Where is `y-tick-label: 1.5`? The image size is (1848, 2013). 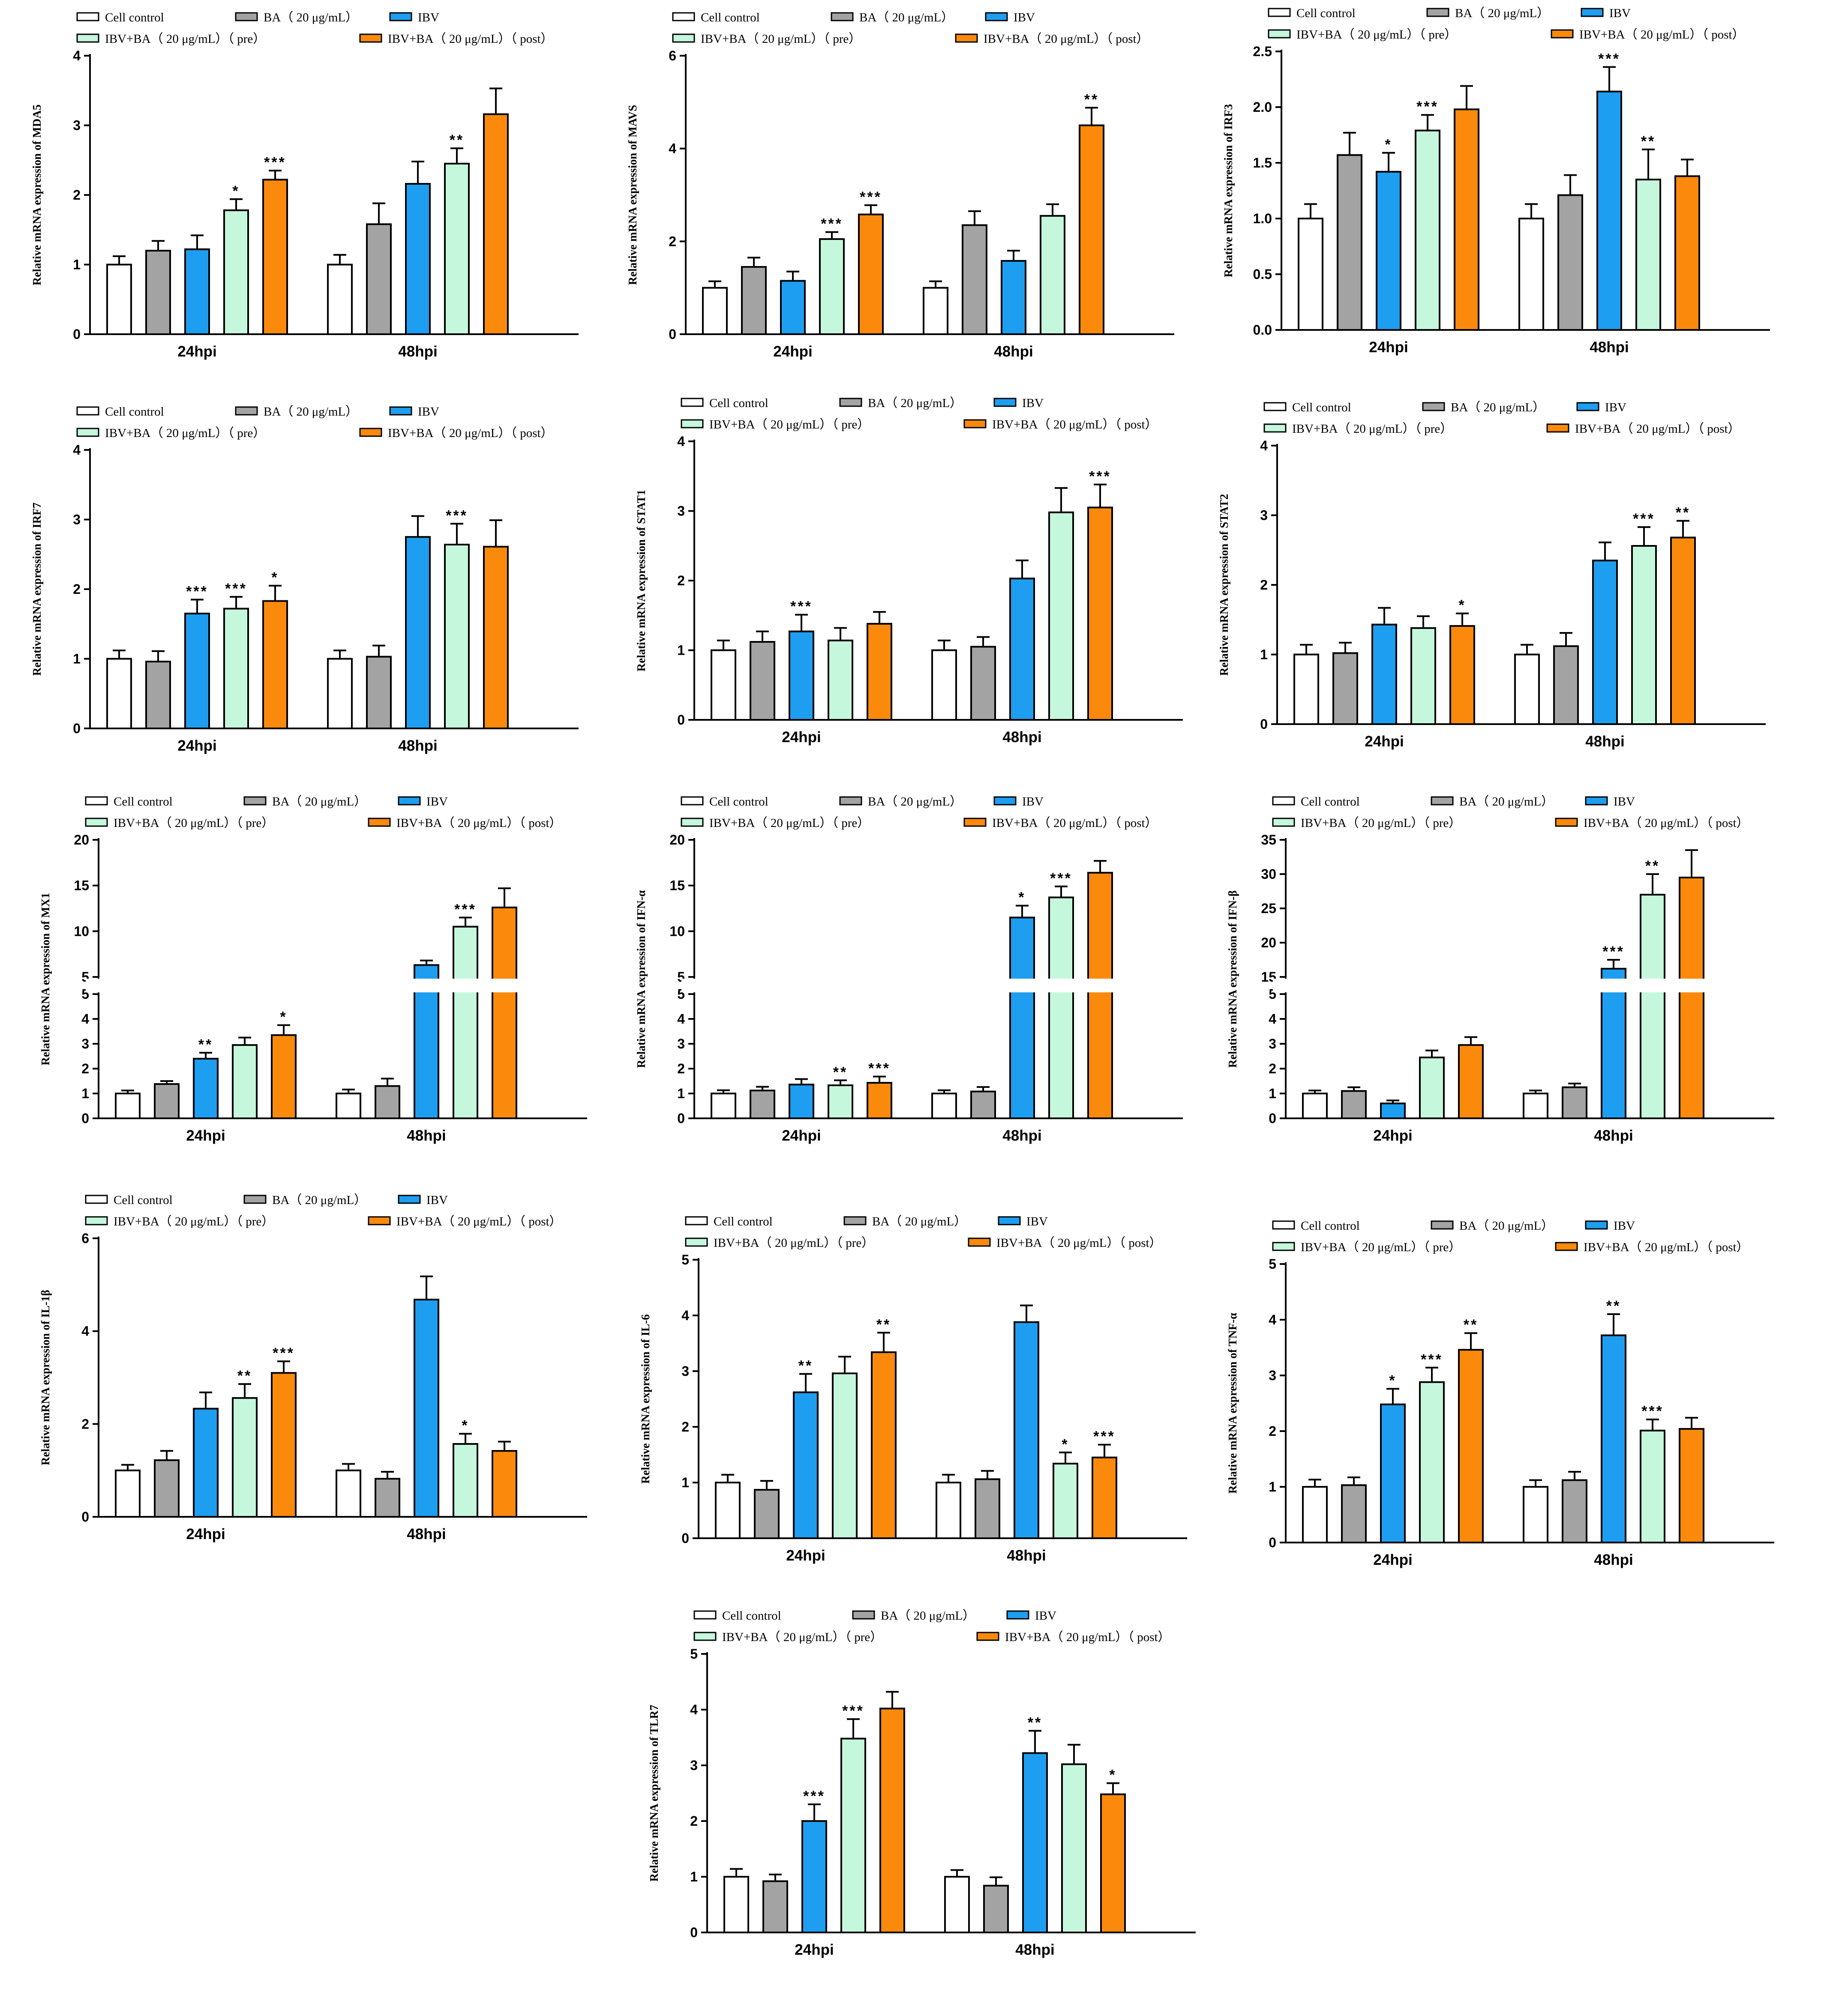
y-tick-label: 1.5 is located at coordinates (1262, 163).